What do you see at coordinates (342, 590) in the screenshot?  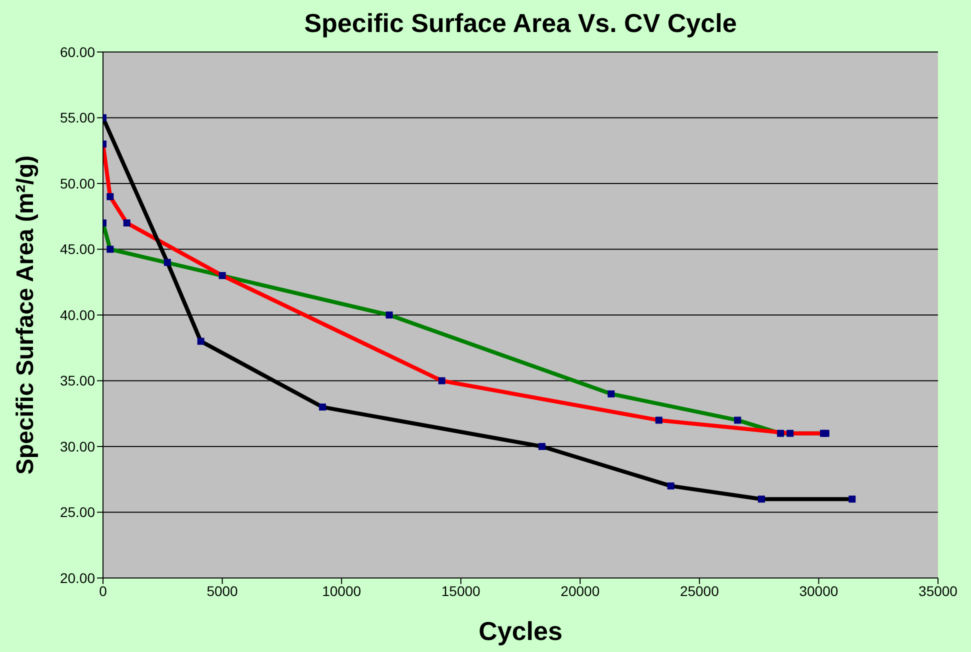 I see `x-tick-label: 10000` at bounding box center [342, 590].